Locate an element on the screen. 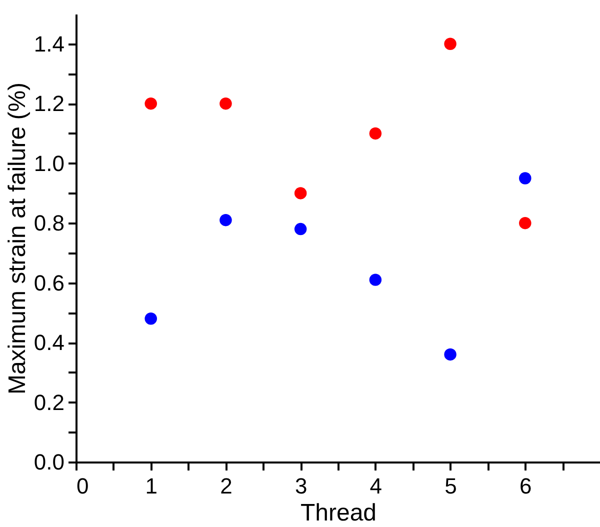 The height and width of the screenshot is (527, 600). x-tick-label: 6 is located at coordinates (526, 486).